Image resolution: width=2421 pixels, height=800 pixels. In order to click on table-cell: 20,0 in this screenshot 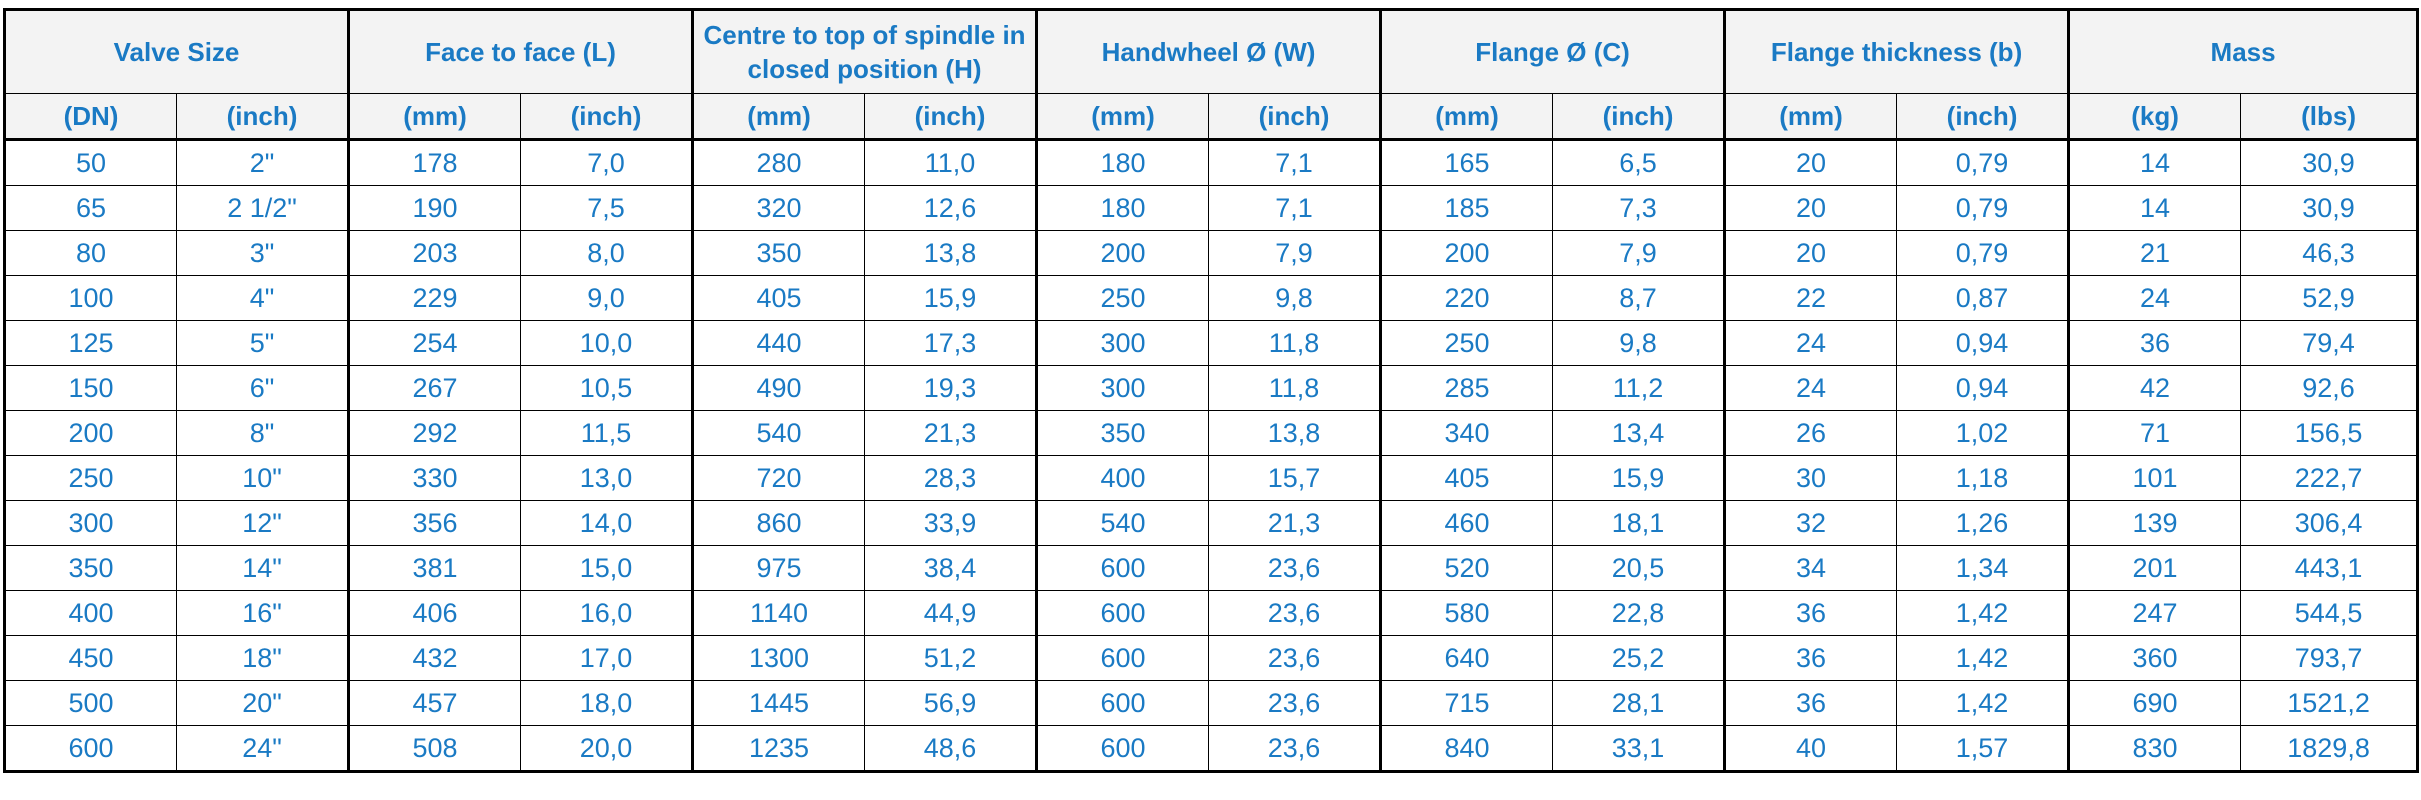, I will do `click(607, 749)`.